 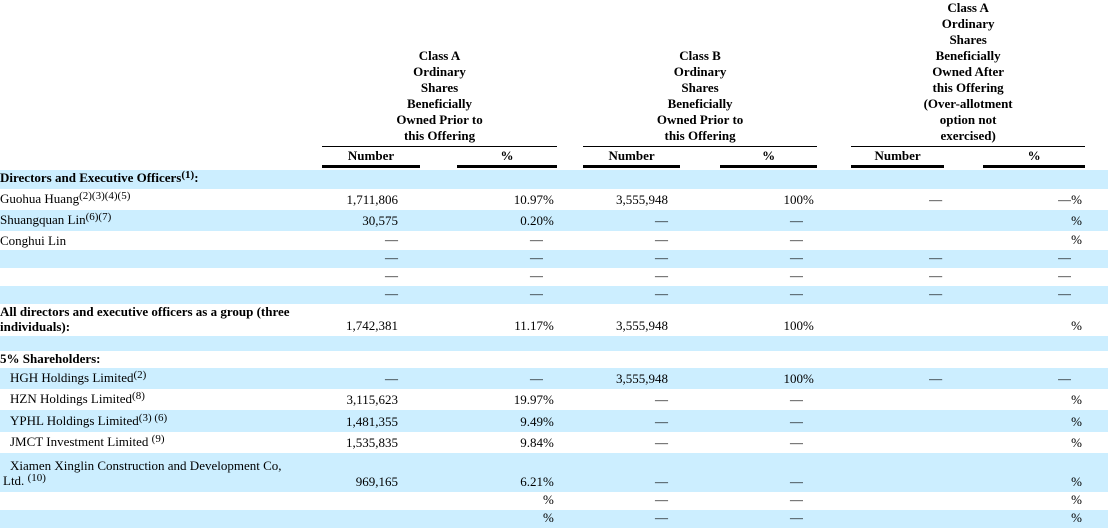 I want to click on header-spacer, so click(x=161, y=157).